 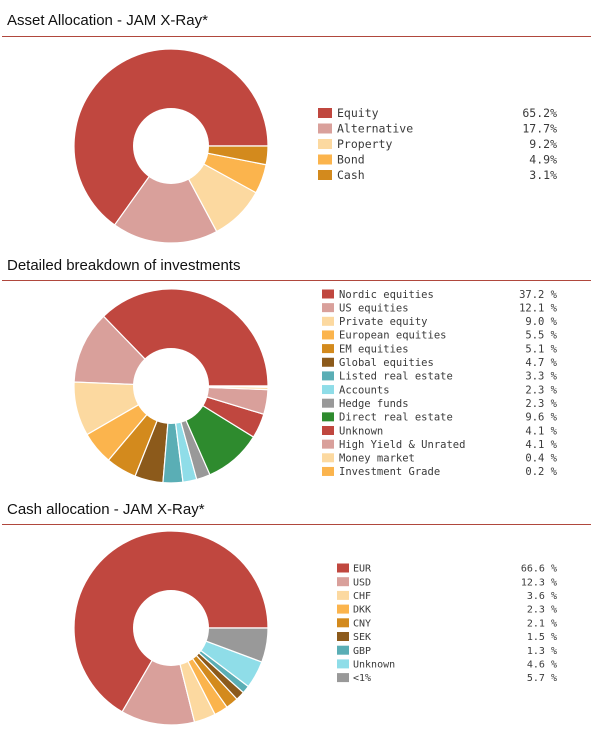 I want to click on legend-label: Money market, so click(x=377, y=459).